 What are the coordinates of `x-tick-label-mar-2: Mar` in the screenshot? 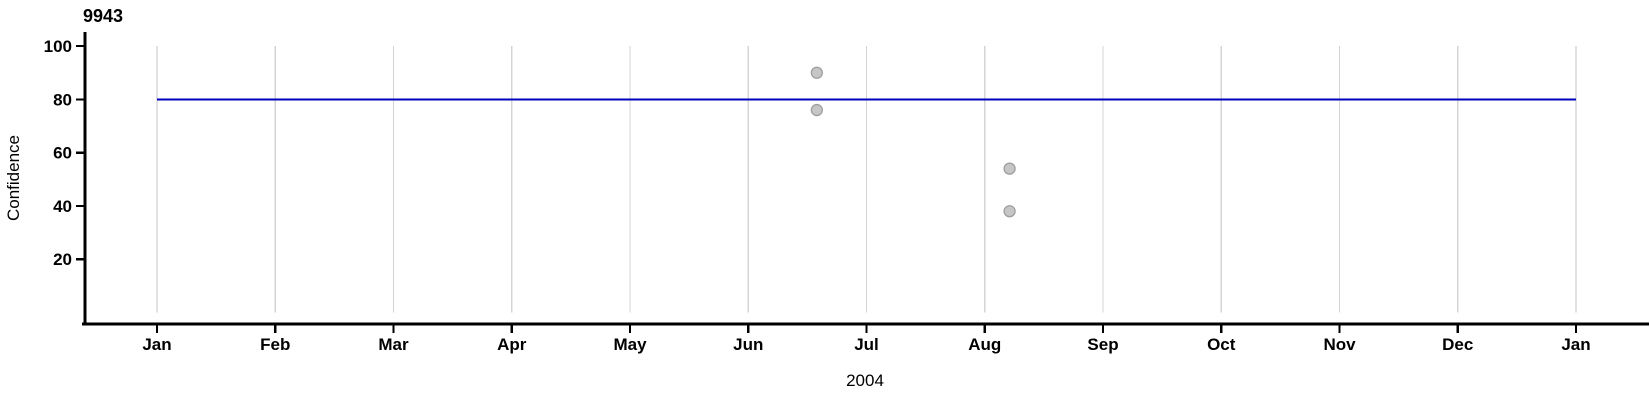 It's located at (393, 344).